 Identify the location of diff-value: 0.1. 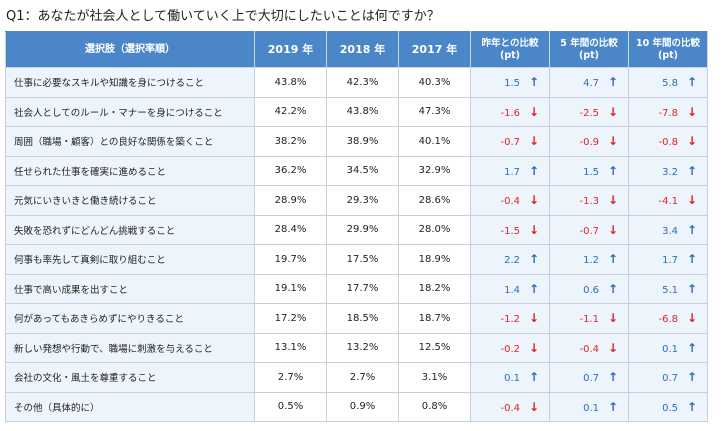
(670, 349).